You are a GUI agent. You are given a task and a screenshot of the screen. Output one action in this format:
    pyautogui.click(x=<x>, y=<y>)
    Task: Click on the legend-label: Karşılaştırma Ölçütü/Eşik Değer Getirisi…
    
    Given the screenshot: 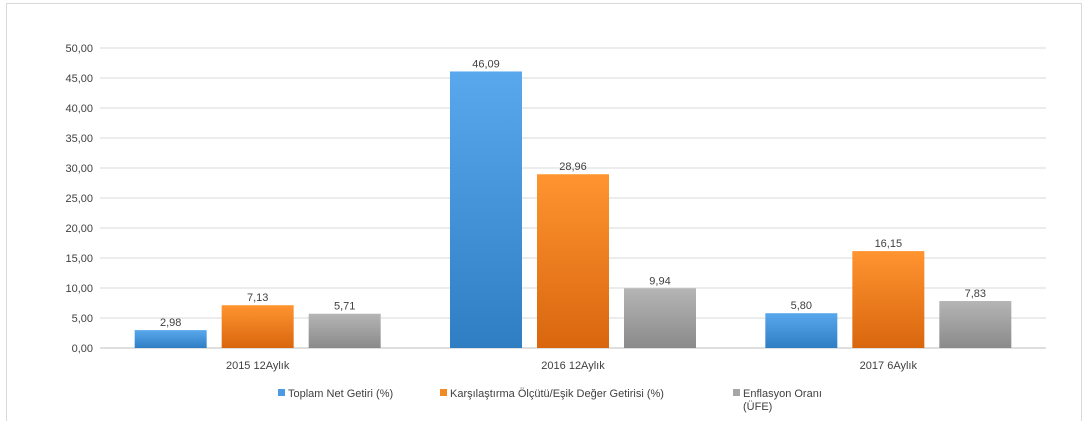 What is the action you would take?
    pyautogui.click(x=557, y=394)
    